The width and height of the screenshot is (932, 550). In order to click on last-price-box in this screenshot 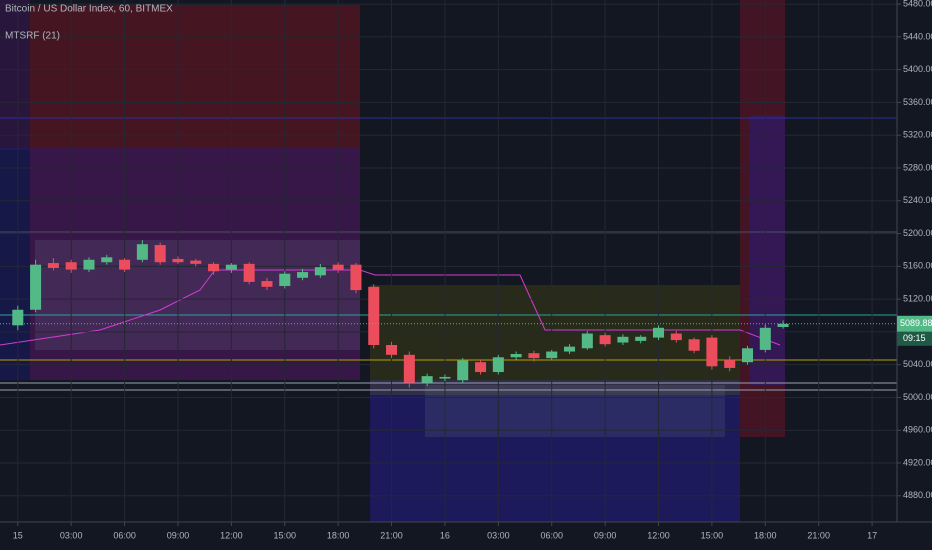, I will do `click(914, 323)`.